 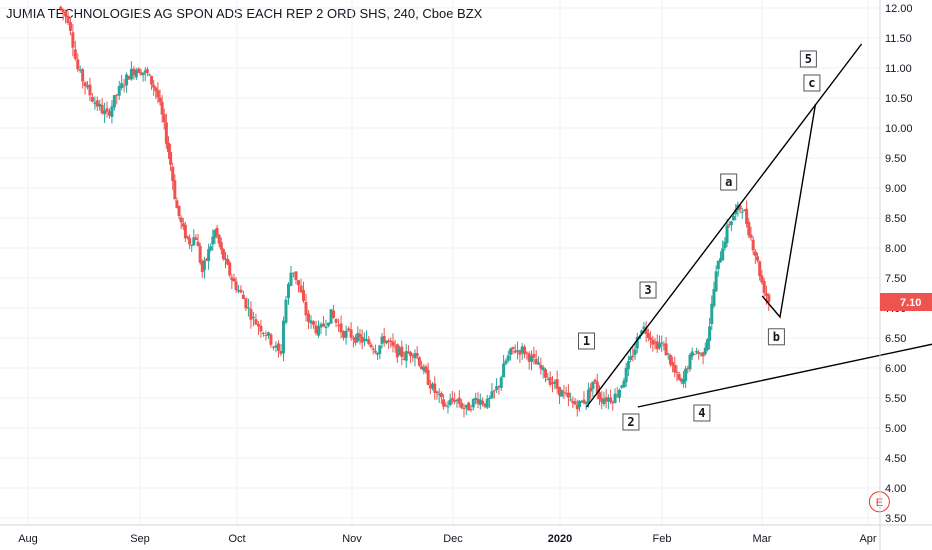 I want to click on y-tick-label: 4.50, so click(x=895, y=459).